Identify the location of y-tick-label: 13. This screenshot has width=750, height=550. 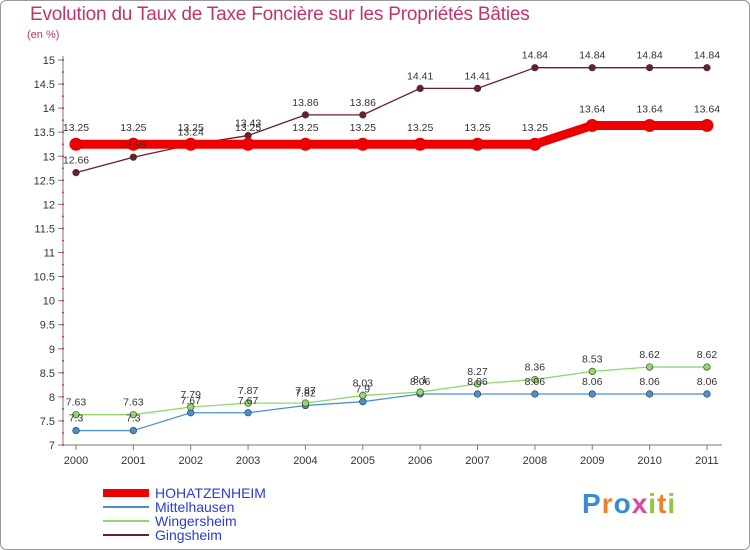
(49, 157).